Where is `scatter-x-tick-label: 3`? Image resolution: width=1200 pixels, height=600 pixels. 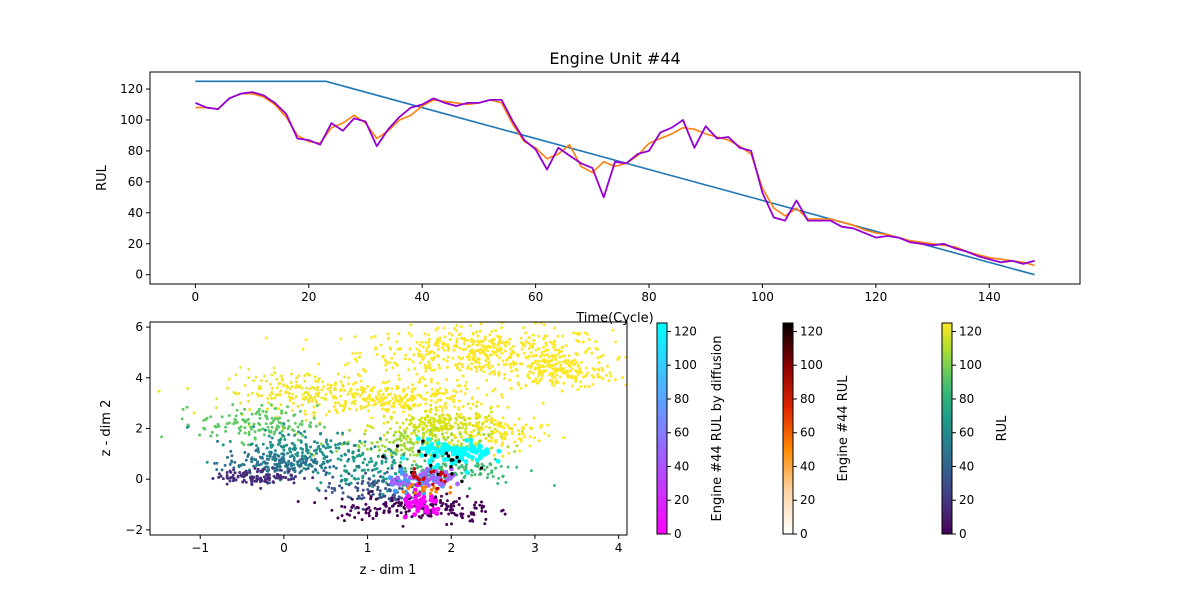
scatter-x-tick-label: 3 is located at coordinates (535, 548).